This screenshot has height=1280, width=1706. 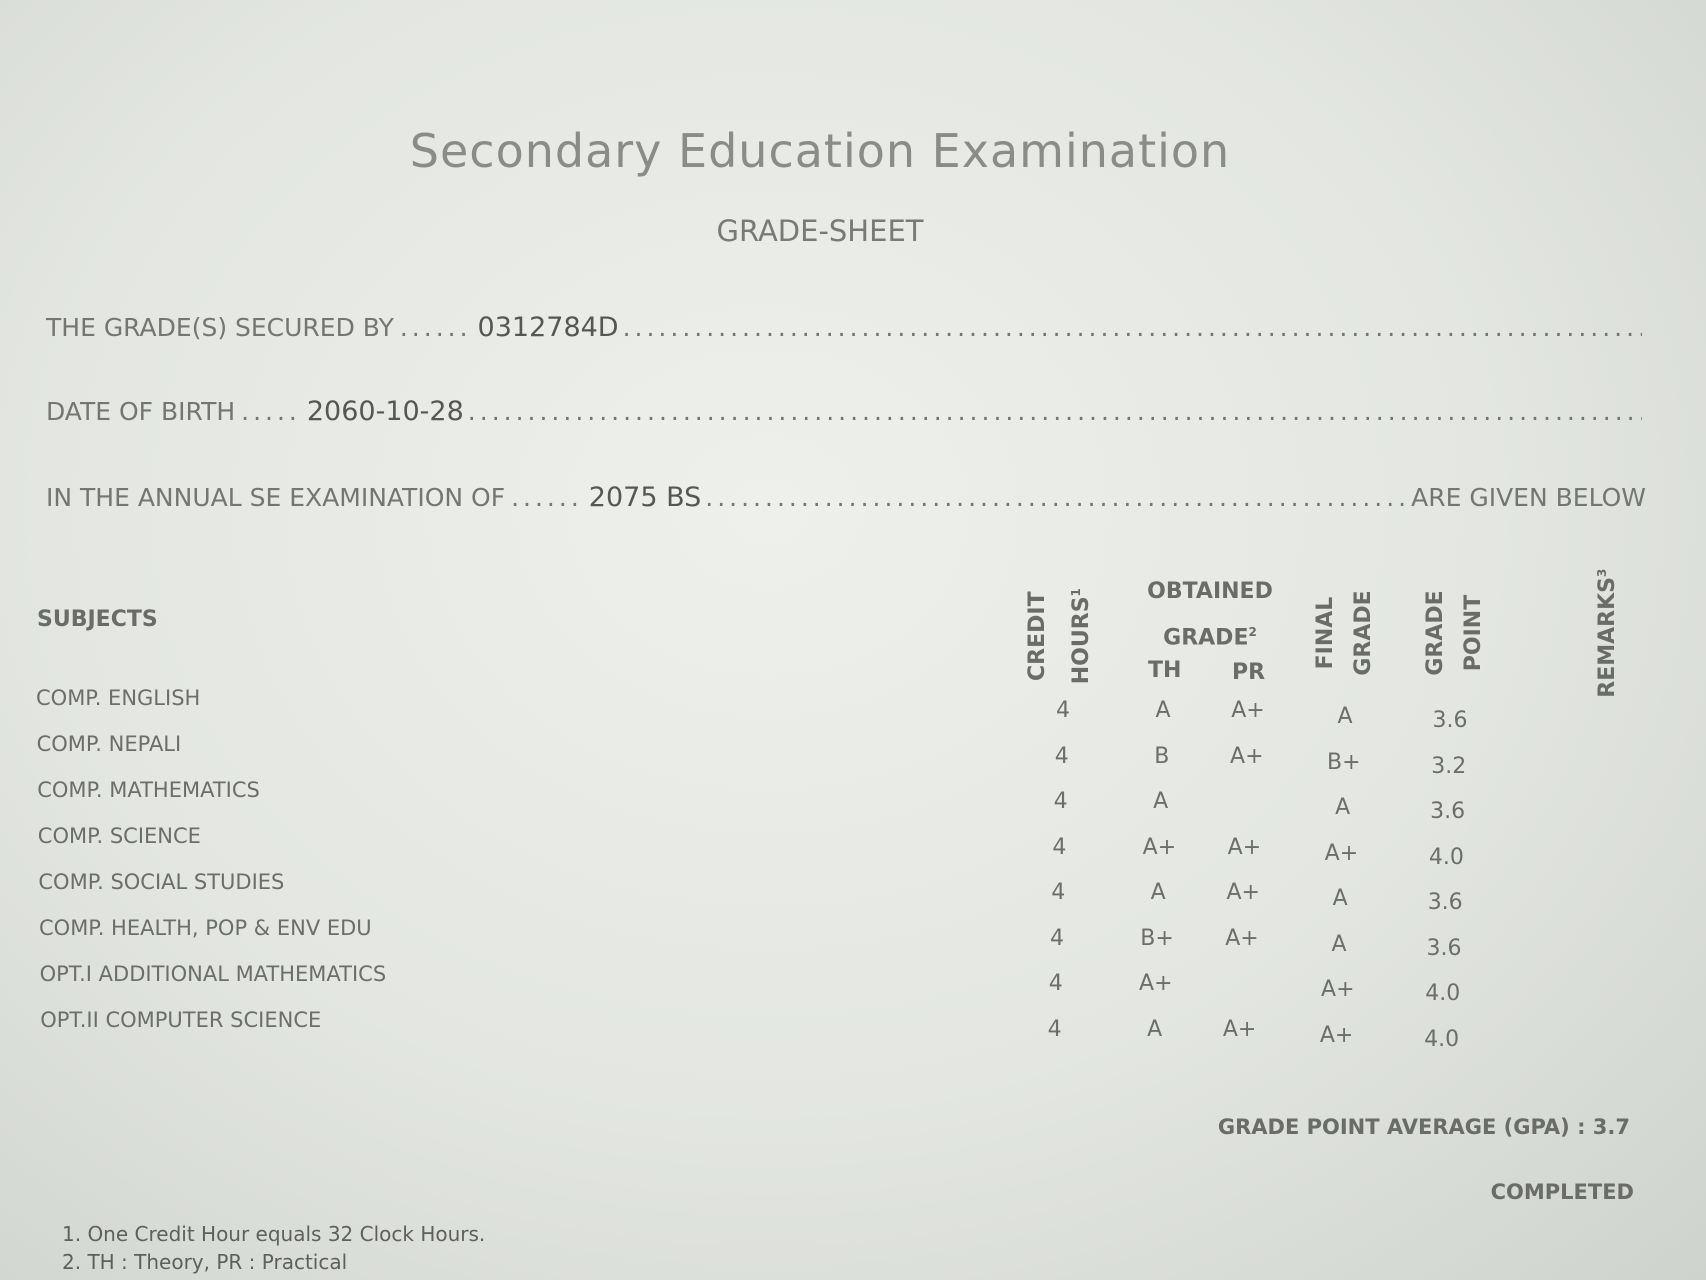 What do you see at coordinates (205, 928) in the screenshot?
I see `subject-name: COMP. HEALTH, POP & ENV EDU` at bounding box center [205, 928].